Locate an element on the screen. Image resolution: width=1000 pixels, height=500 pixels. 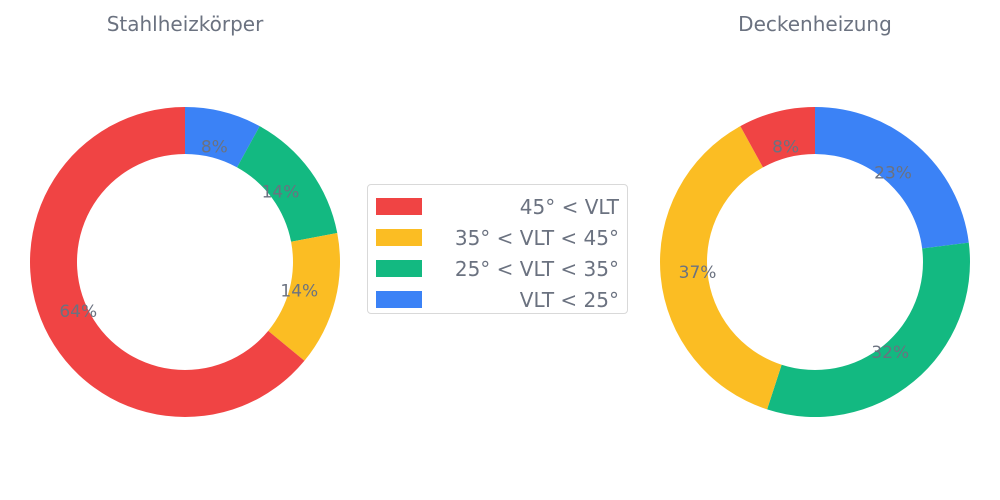
legend-label: 25° < VLT < 35° is located at coordinates (536, 268).